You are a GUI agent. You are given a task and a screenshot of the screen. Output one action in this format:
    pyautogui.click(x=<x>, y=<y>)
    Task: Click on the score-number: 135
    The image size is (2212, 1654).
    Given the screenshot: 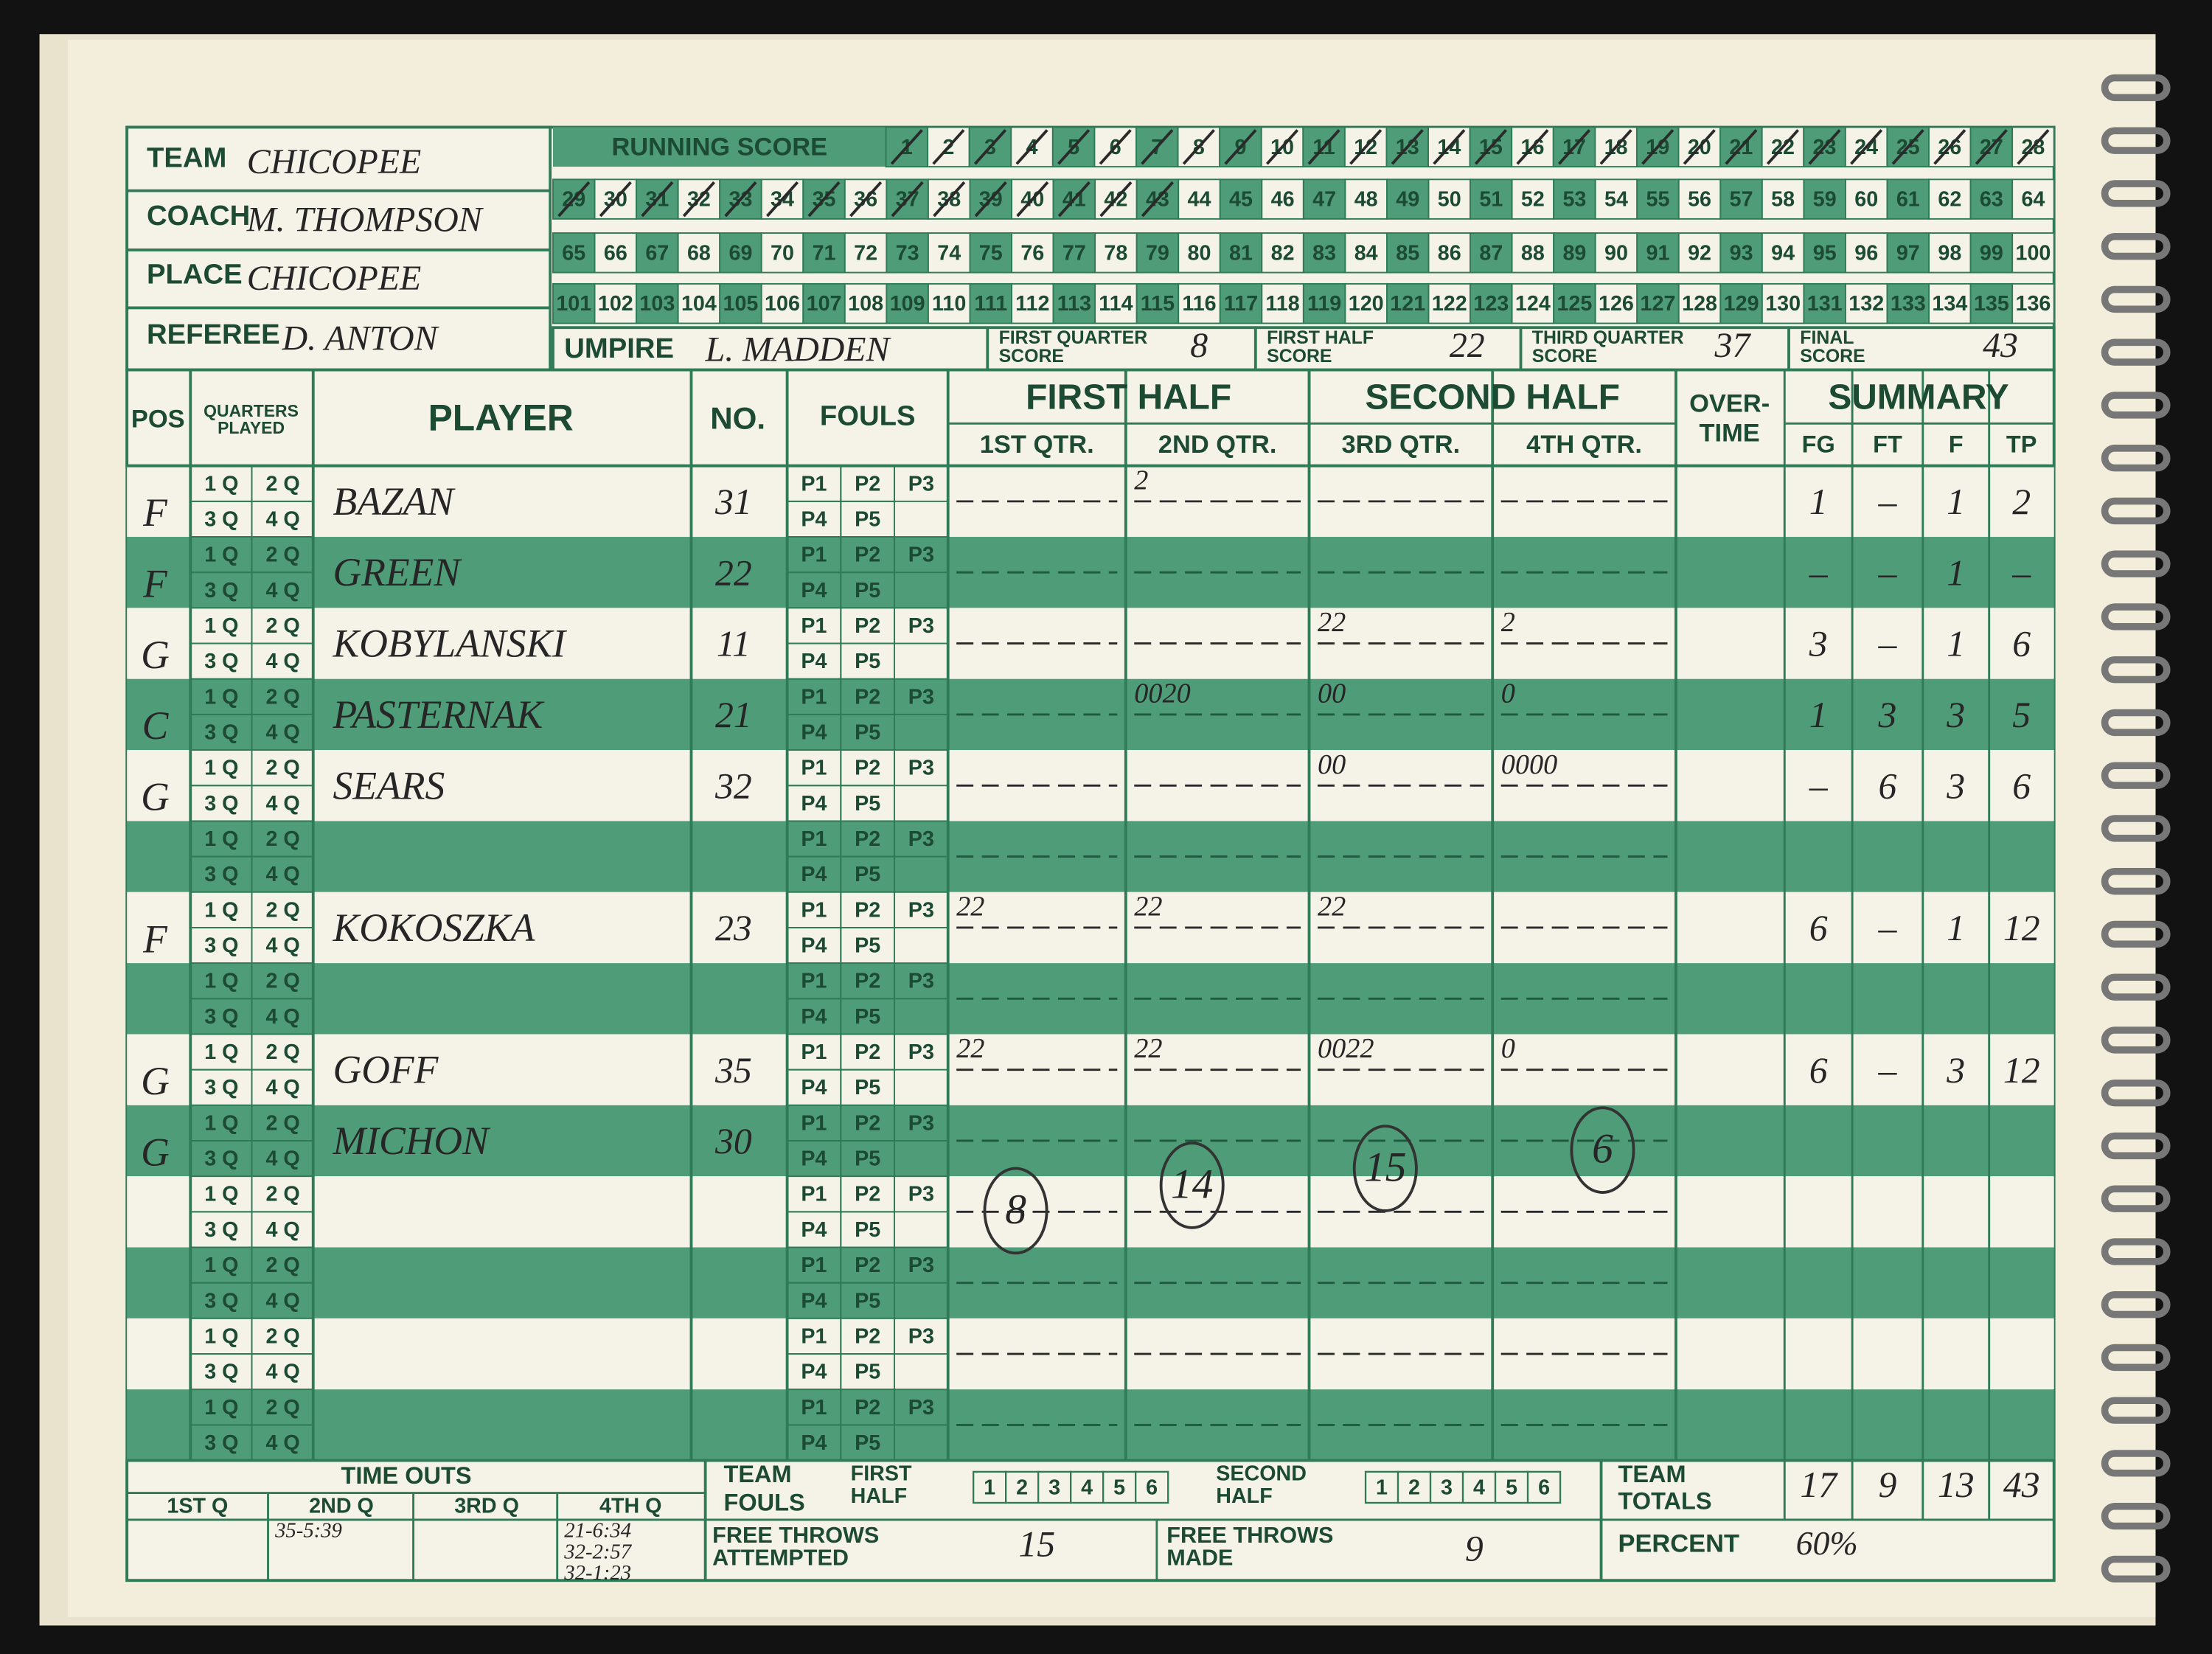 What is the action you would take?
    pyautogui.click(x=1991, y=304)
    